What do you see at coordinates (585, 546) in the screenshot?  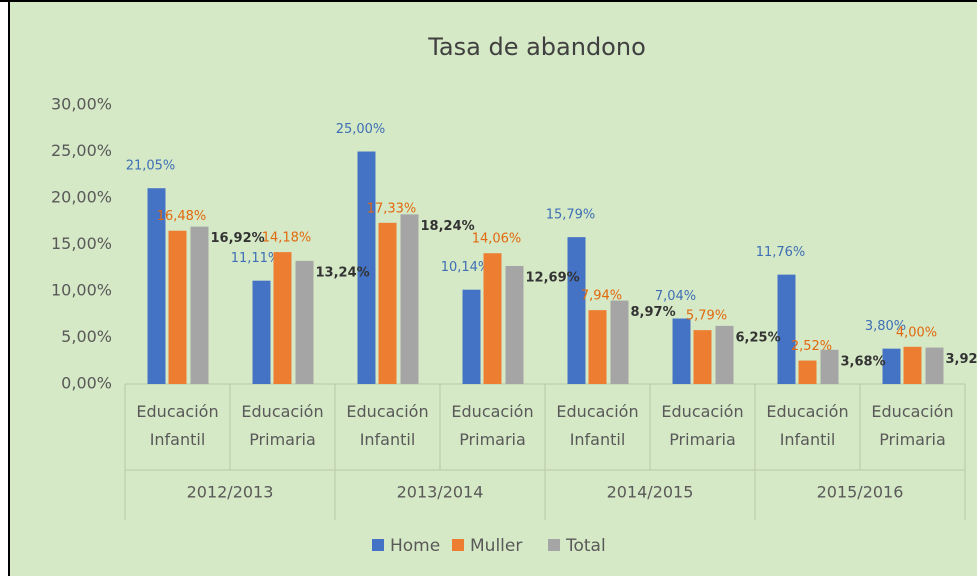 I see `legend-label: Total` at bounding box center [585, 546].